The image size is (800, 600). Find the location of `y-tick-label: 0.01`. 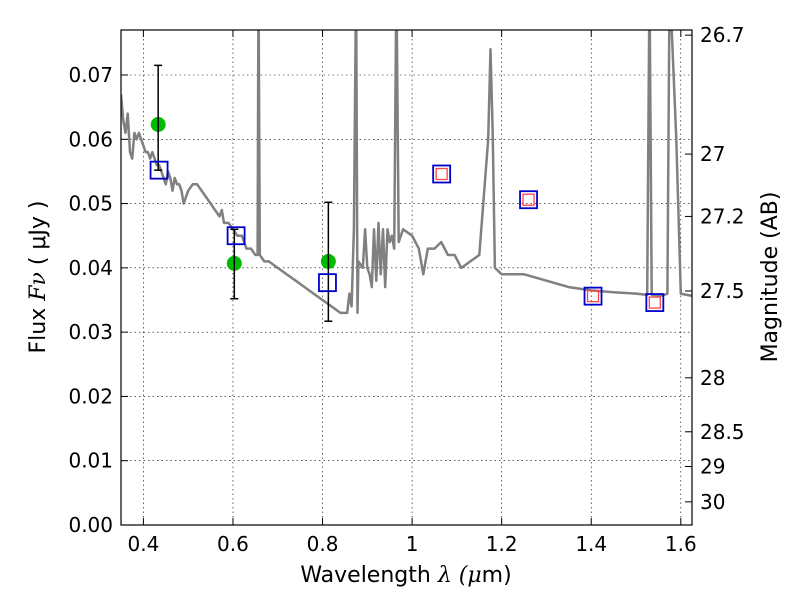

y-tick-label: 0.01 is located at coordinates (90, 461).